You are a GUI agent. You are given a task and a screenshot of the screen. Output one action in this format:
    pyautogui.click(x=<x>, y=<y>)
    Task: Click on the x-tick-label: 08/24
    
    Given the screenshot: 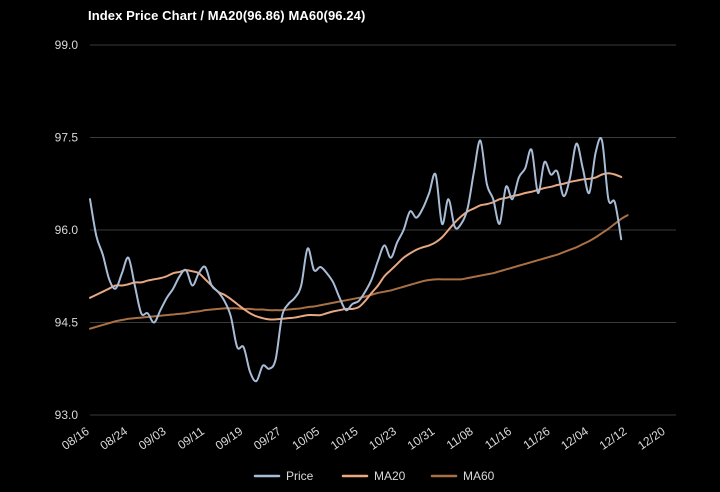 What is the action you would take?
    pyautogui.click(x=113, y=438)
    